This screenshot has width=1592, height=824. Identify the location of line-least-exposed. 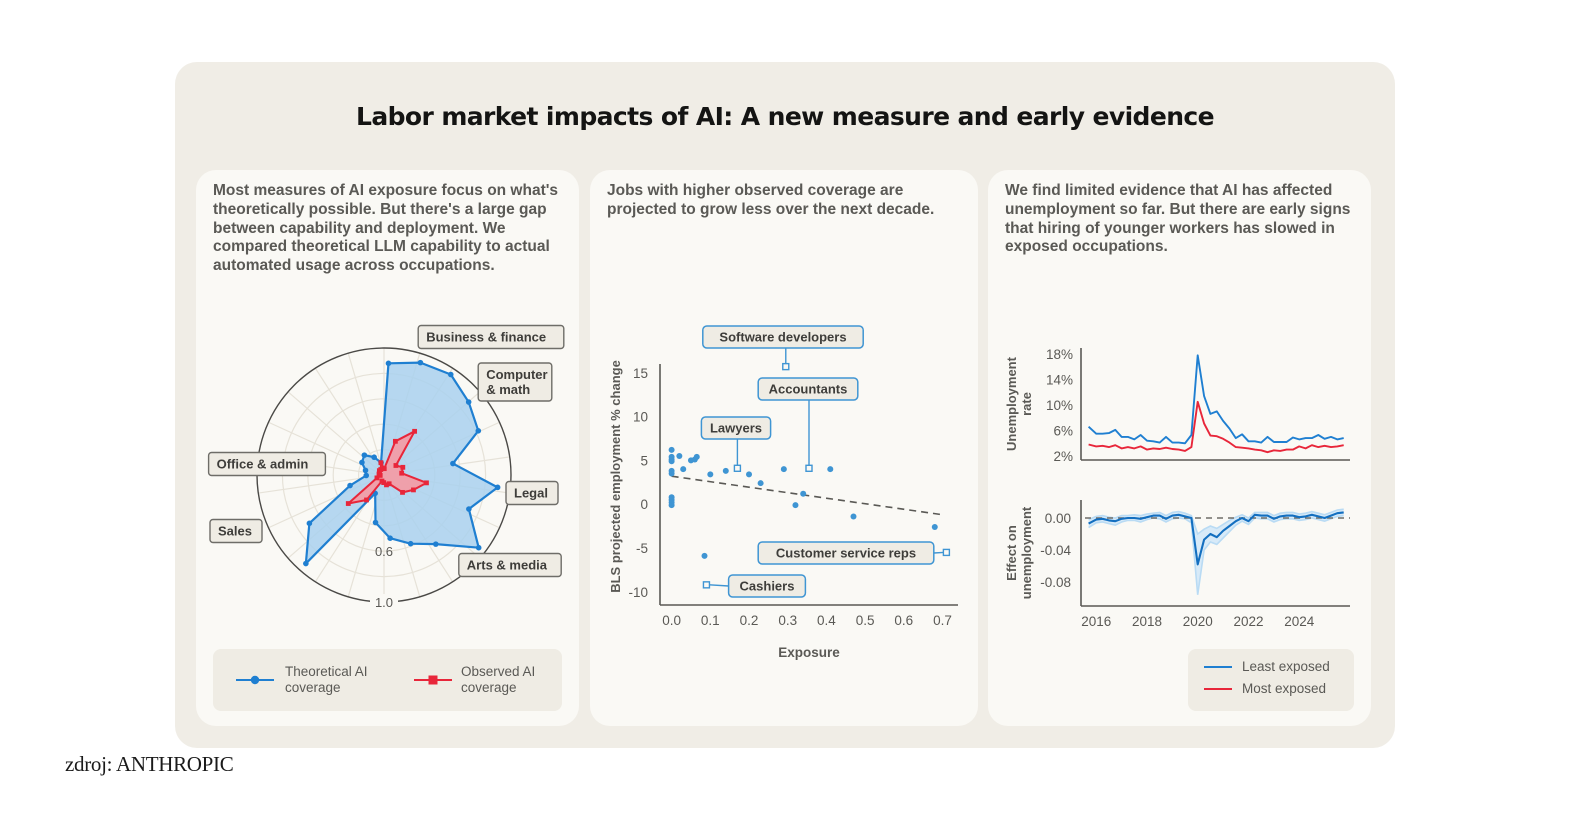
(1215, 399).